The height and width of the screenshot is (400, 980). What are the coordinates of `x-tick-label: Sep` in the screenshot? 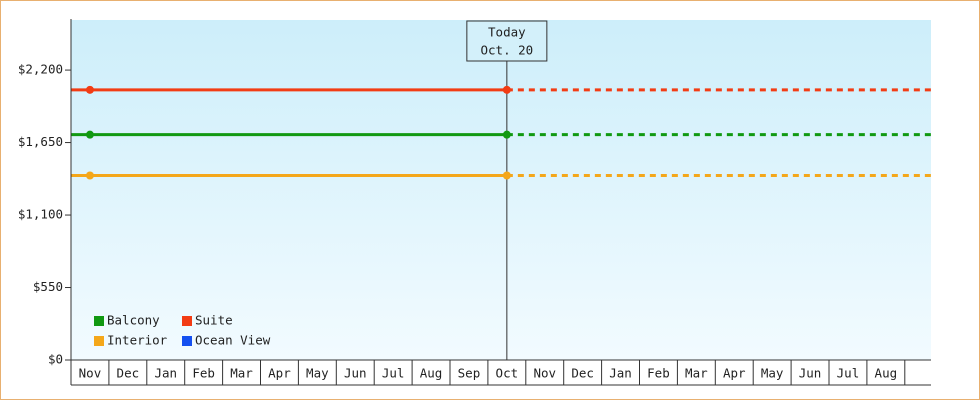 It's located at (469, 373).